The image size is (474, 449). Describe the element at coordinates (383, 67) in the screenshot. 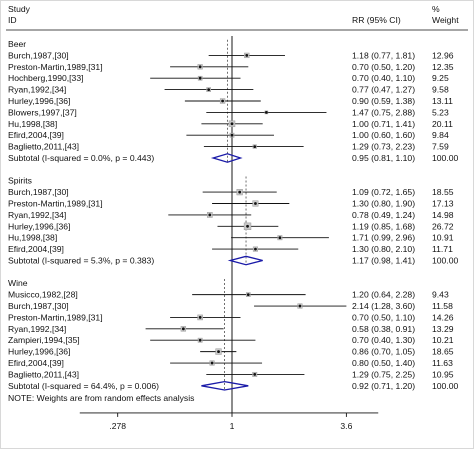

I see `study-rr-ci: 0.70 (0.50, 1.20)` at that location.